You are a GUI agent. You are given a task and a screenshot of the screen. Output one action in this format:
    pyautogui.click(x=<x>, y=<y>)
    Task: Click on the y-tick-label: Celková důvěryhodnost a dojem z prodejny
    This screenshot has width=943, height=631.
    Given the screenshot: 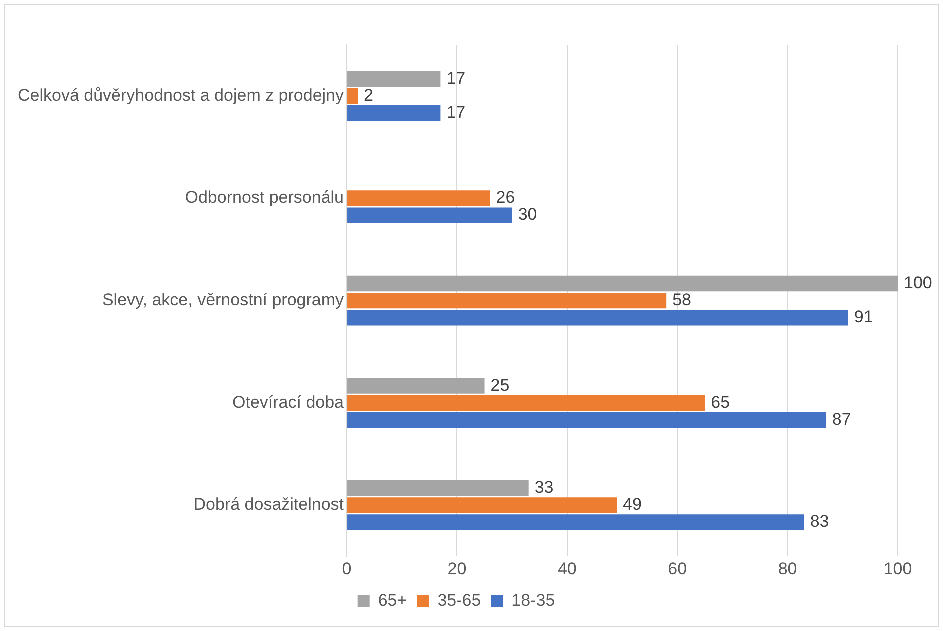 What is the action you would take?
    pyautogui.click(x=181, y=95)
    